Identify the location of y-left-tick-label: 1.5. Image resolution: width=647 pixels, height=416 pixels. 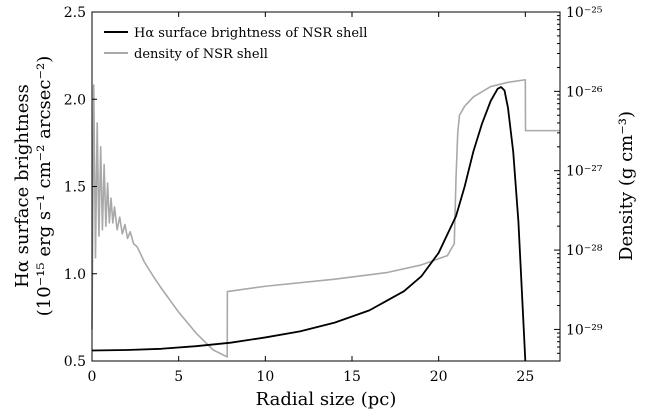
(75, 188).